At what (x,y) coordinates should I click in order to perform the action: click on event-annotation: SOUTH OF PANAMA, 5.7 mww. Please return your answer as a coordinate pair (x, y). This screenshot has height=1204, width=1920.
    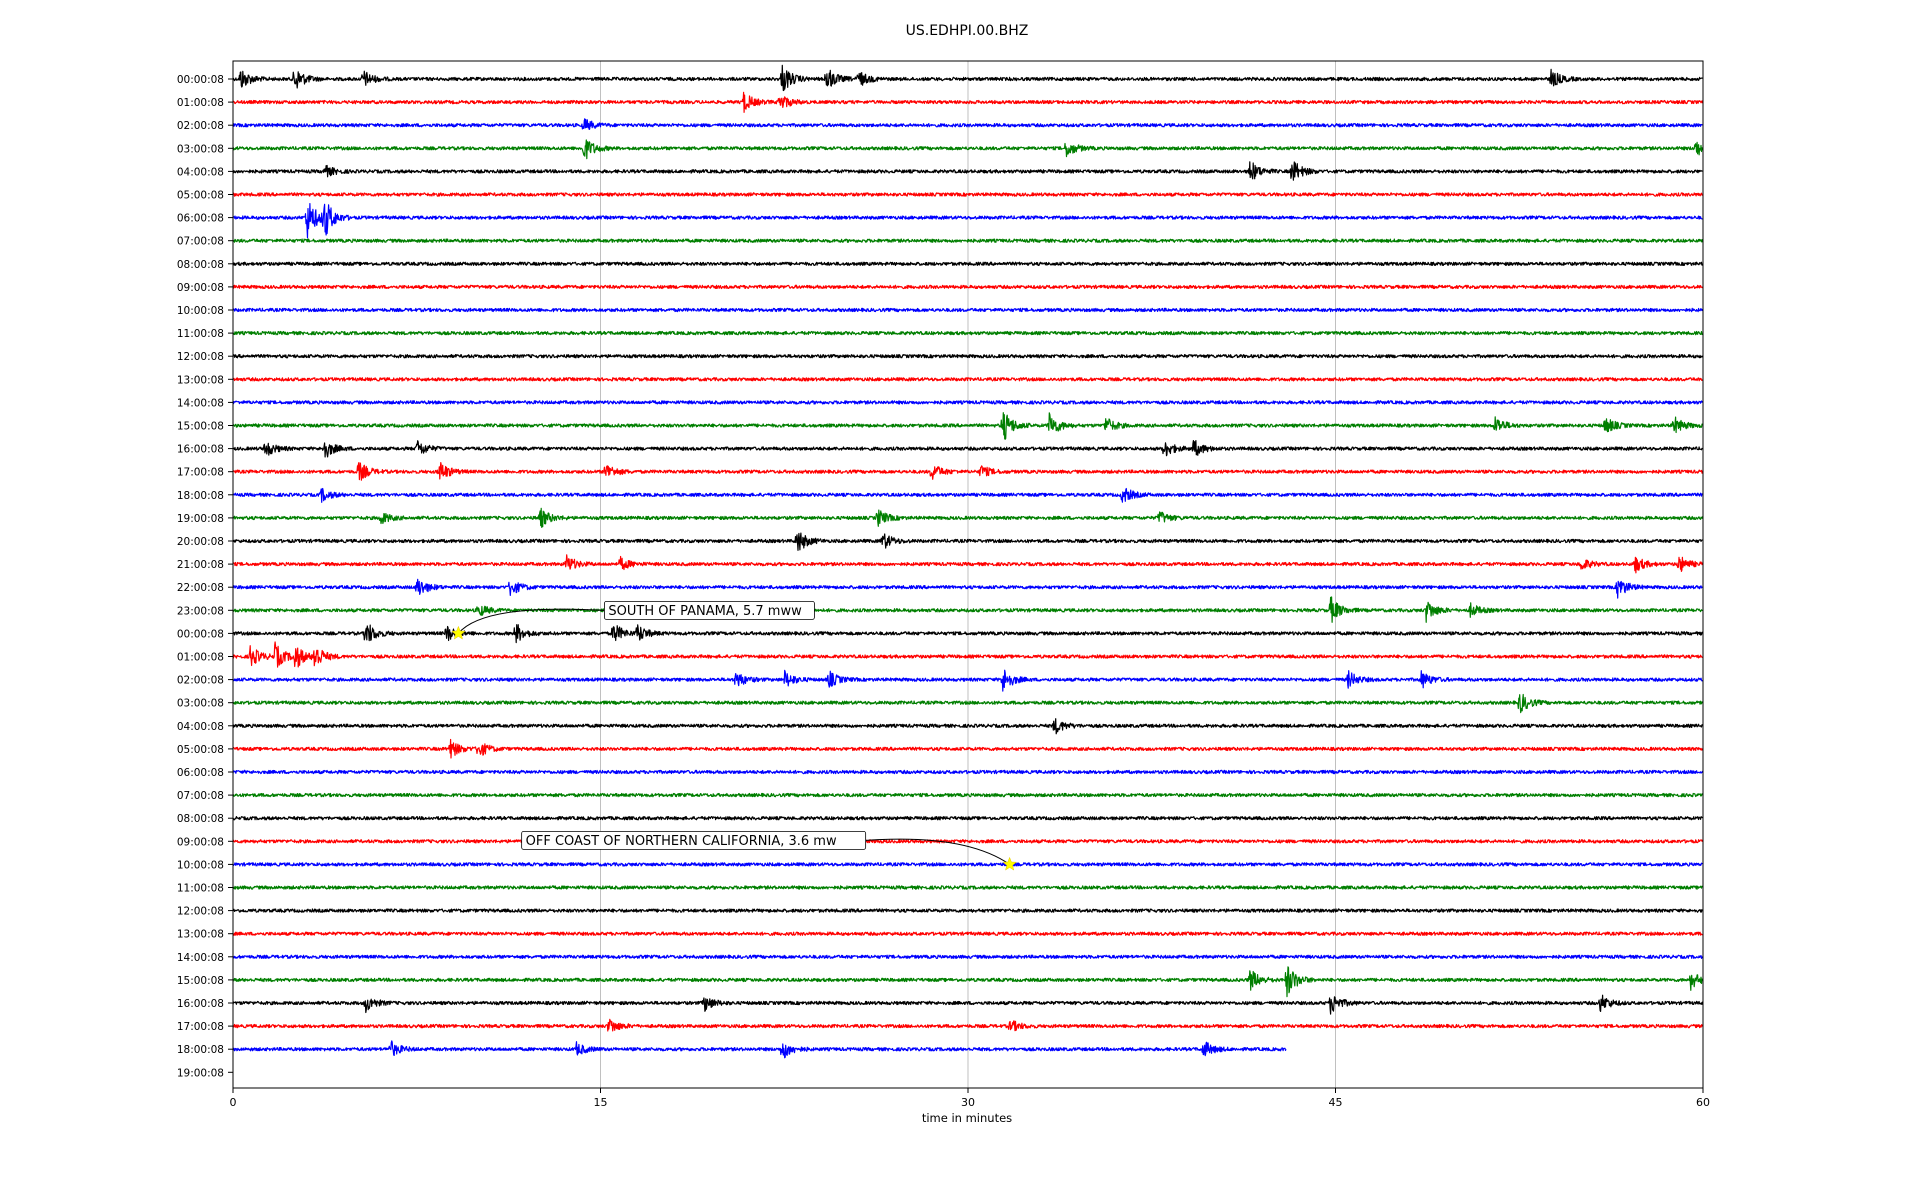
    Looking at the image, I should click on (633, 620).